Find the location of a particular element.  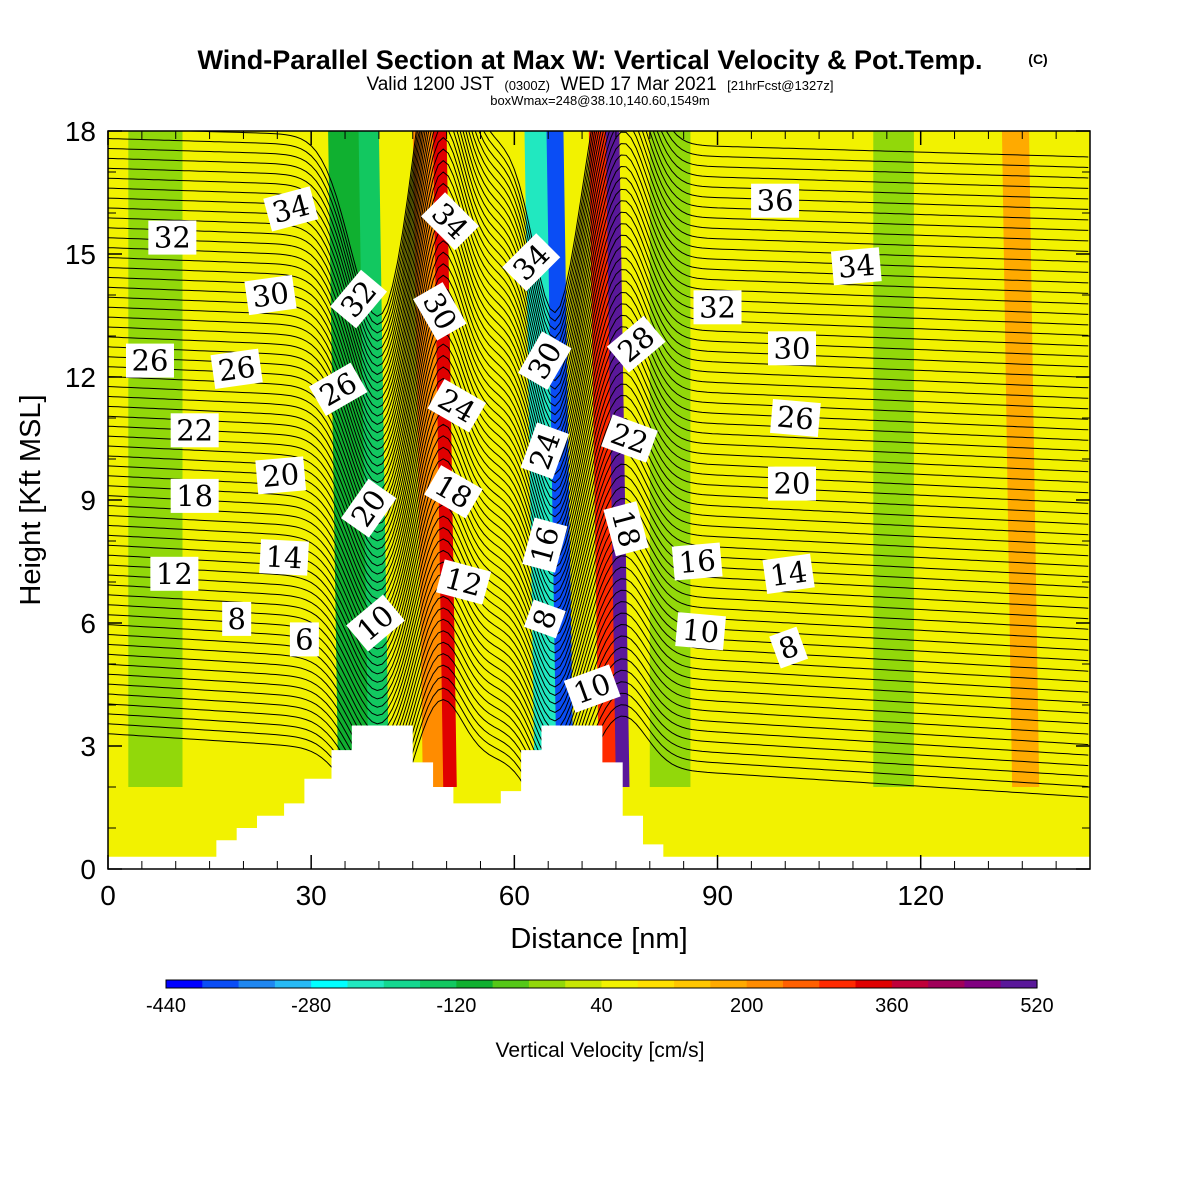

contour-label: 14 is located at coordinates (788, 573).